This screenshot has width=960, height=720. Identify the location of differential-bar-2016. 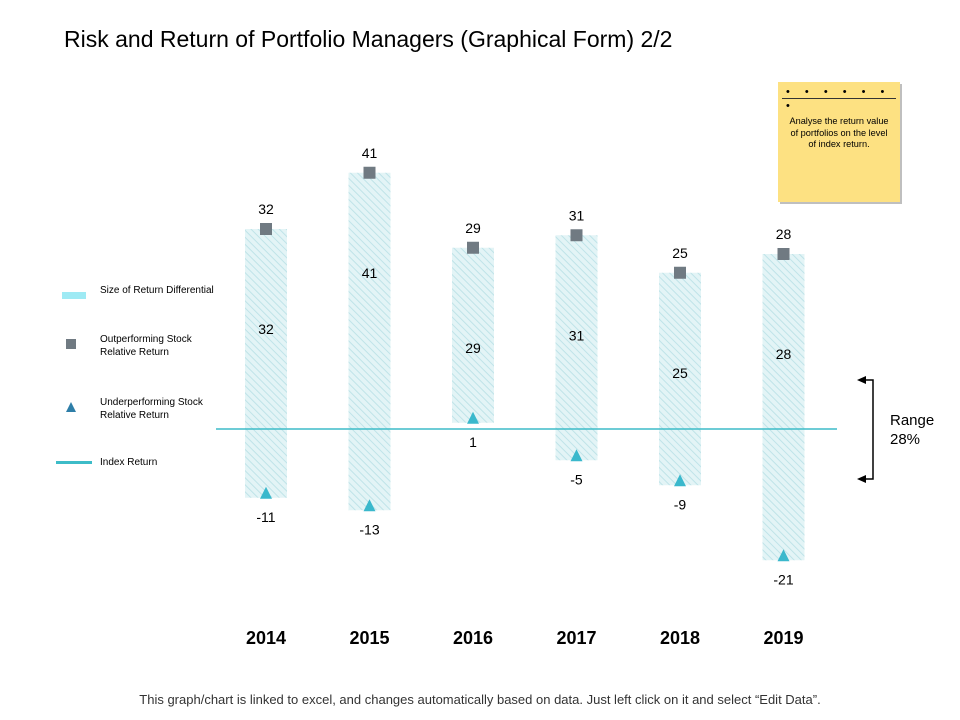
(473, 335).